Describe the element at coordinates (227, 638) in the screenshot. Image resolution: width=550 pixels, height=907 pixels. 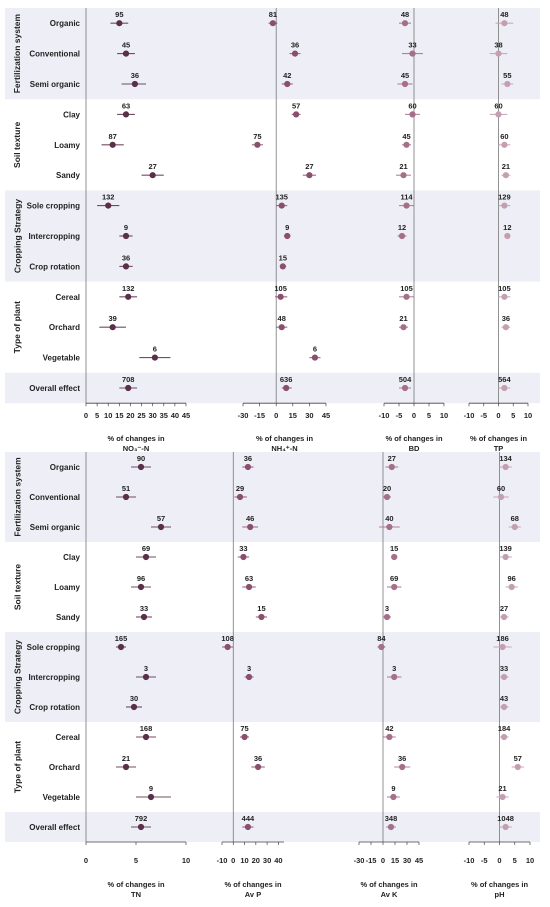
I see `sample-size-label: 108` at that location.